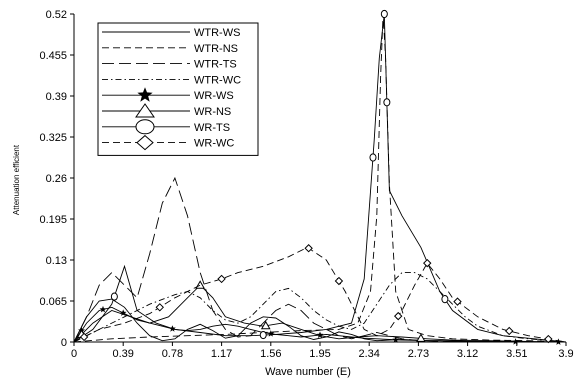 This screenshot has width=584, height=381. I want to click on legend-item: WR-NS, so click(166, 110).